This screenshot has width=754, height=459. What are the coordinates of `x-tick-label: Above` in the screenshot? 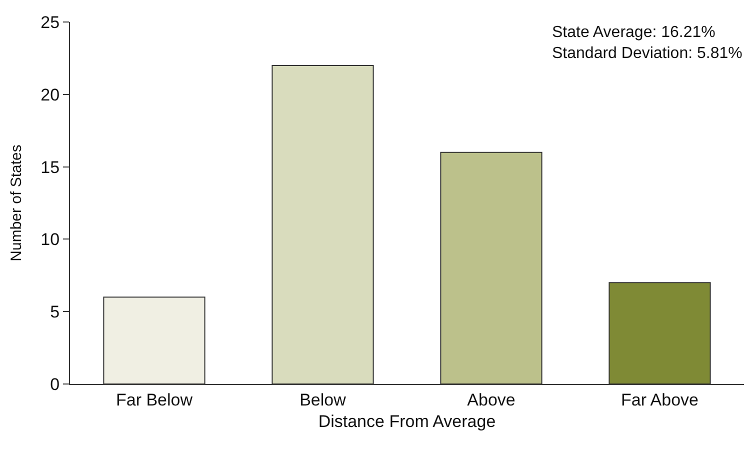 It's located at (491, 400).